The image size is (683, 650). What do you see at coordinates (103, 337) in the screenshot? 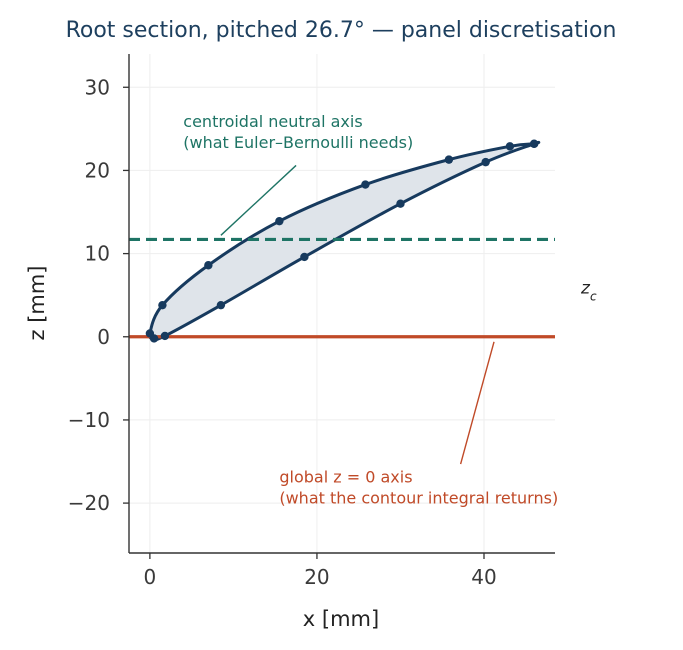
I see `y-tick-label: 0` at bounding box center [103, 337].